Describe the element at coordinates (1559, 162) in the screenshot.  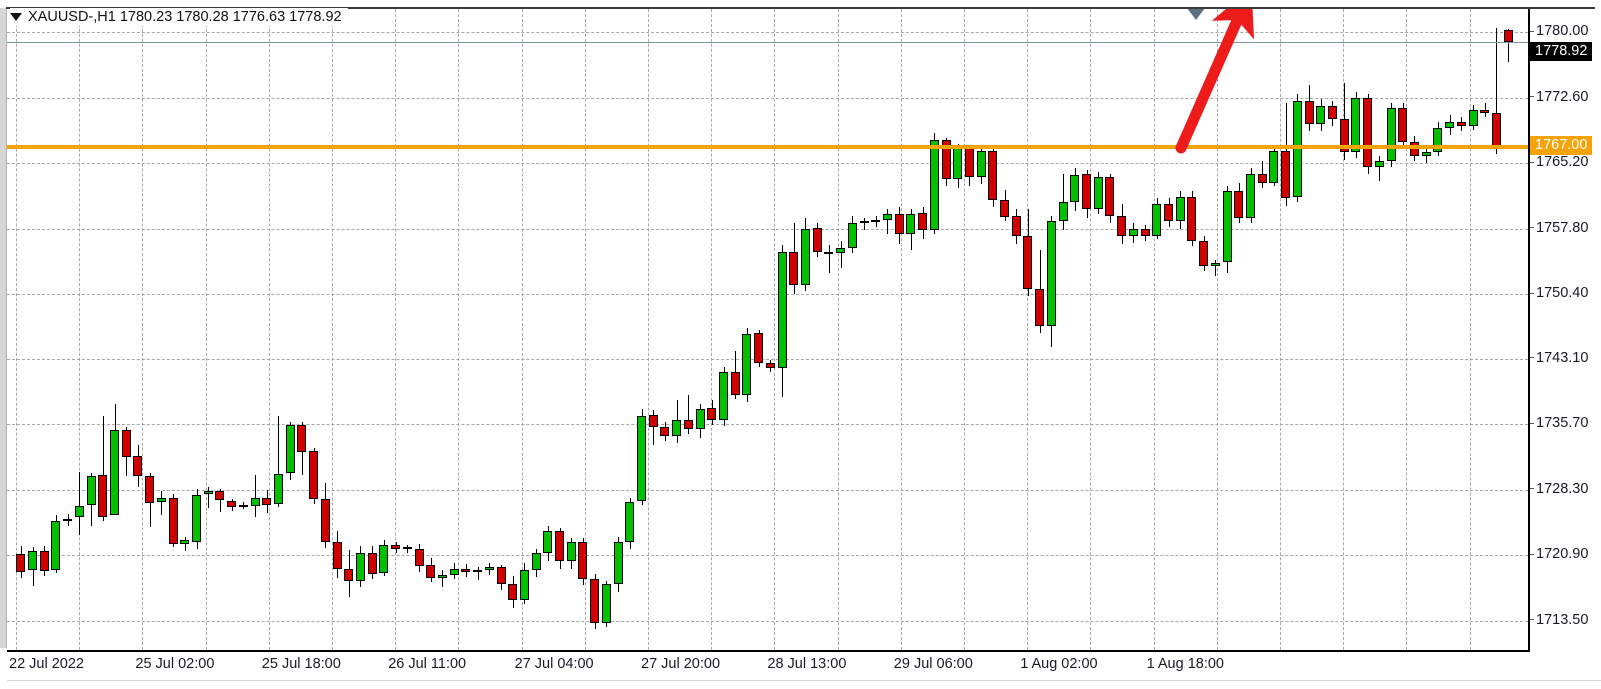
I see `price-tick: 1765.20` at that location.